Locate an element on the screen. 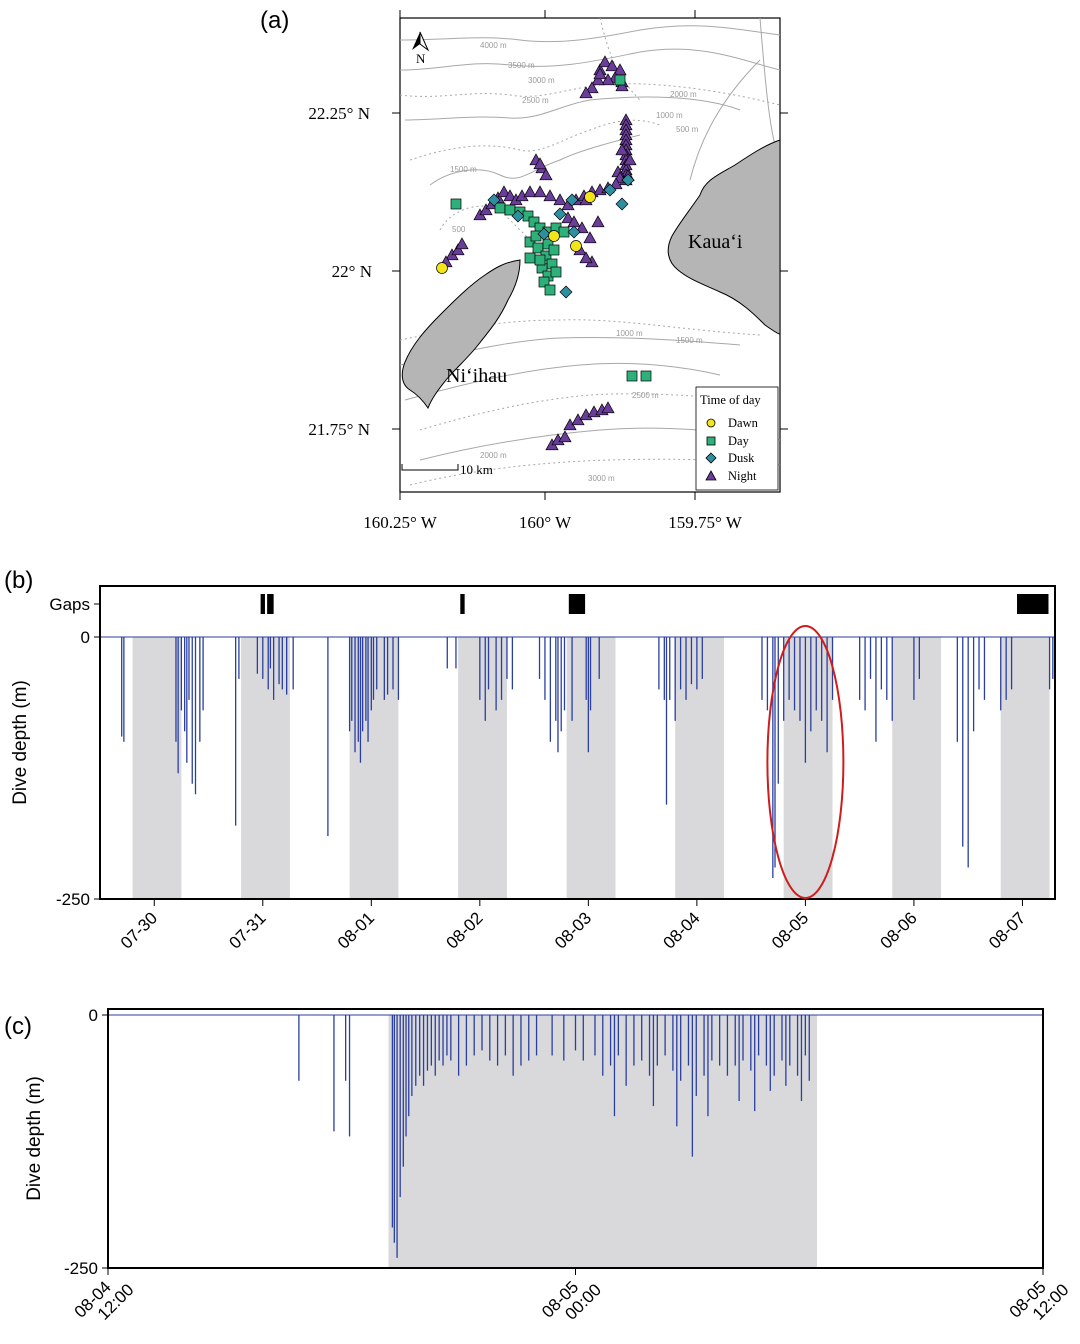  x-tick-label: 08-06 is located at coordinates (899, 930).